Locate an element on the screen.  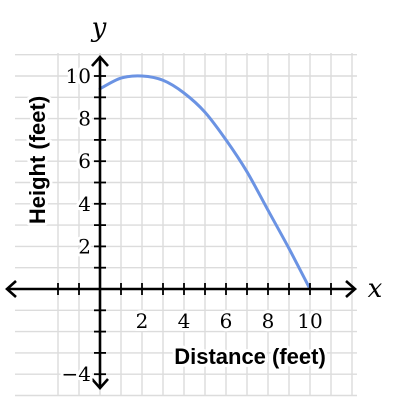
x-tick-label: 10 is located at coordinates (309, 321).